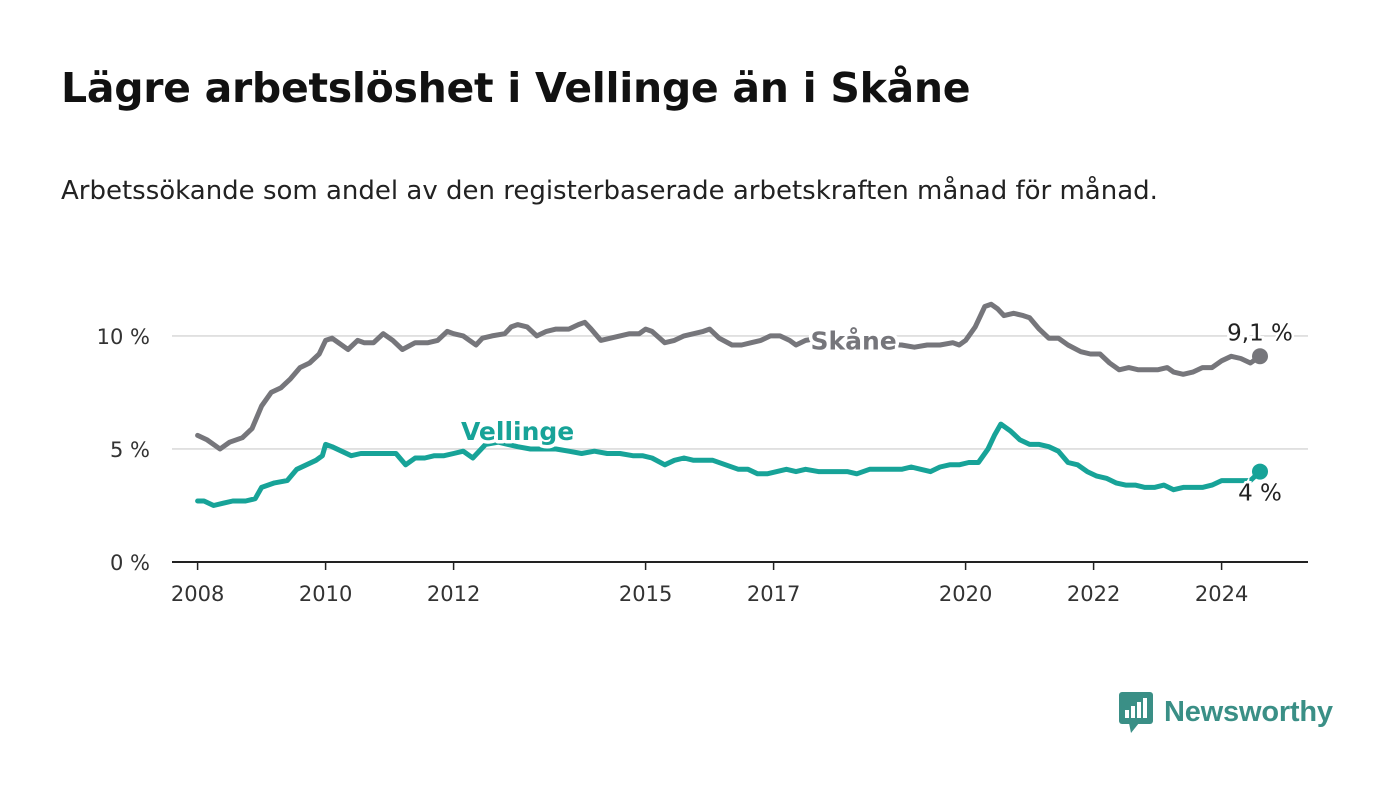 This screenshot has width=1400, height=794. What do you see at coordinates (645, 594) in the screenshot?
I see `x-tick-label-2015: 2015` at bounding box center [645, 594].